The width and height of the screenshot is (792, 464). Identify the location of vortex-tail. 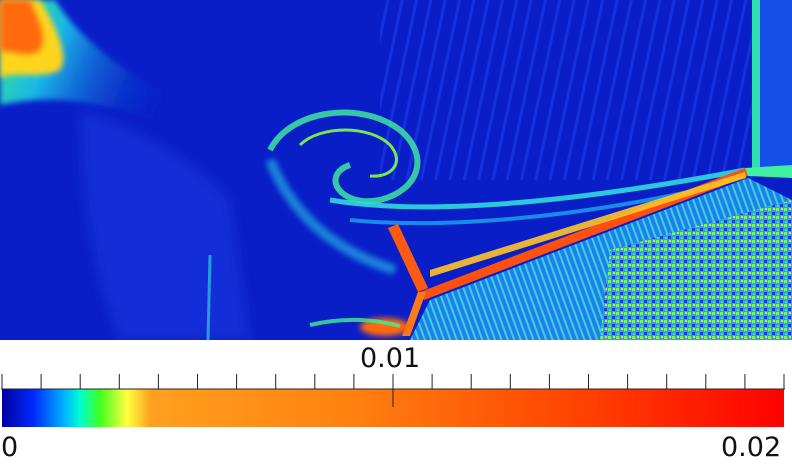
(331, 216).